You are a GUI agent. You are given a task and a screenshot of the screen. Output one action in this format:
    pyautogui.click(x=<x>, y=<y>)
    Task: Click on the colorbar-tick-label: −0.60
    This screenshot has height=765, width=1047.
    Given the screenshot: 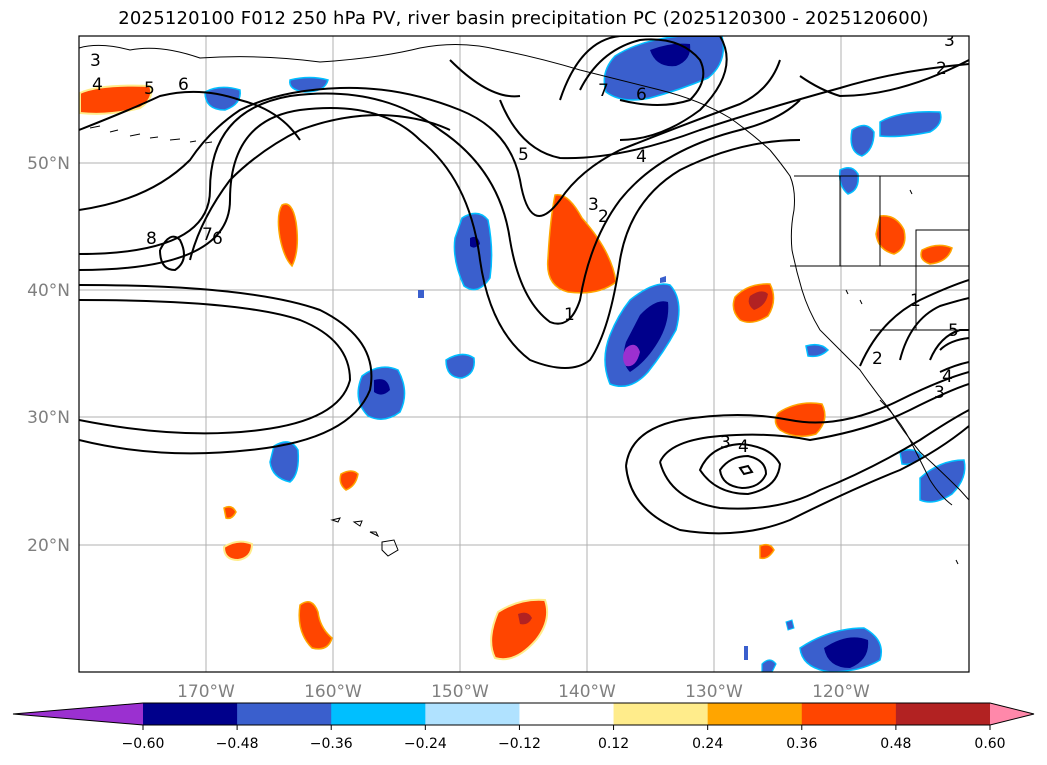 What is the action you would take?
    pyautogui.click(x=143, y=744)
    